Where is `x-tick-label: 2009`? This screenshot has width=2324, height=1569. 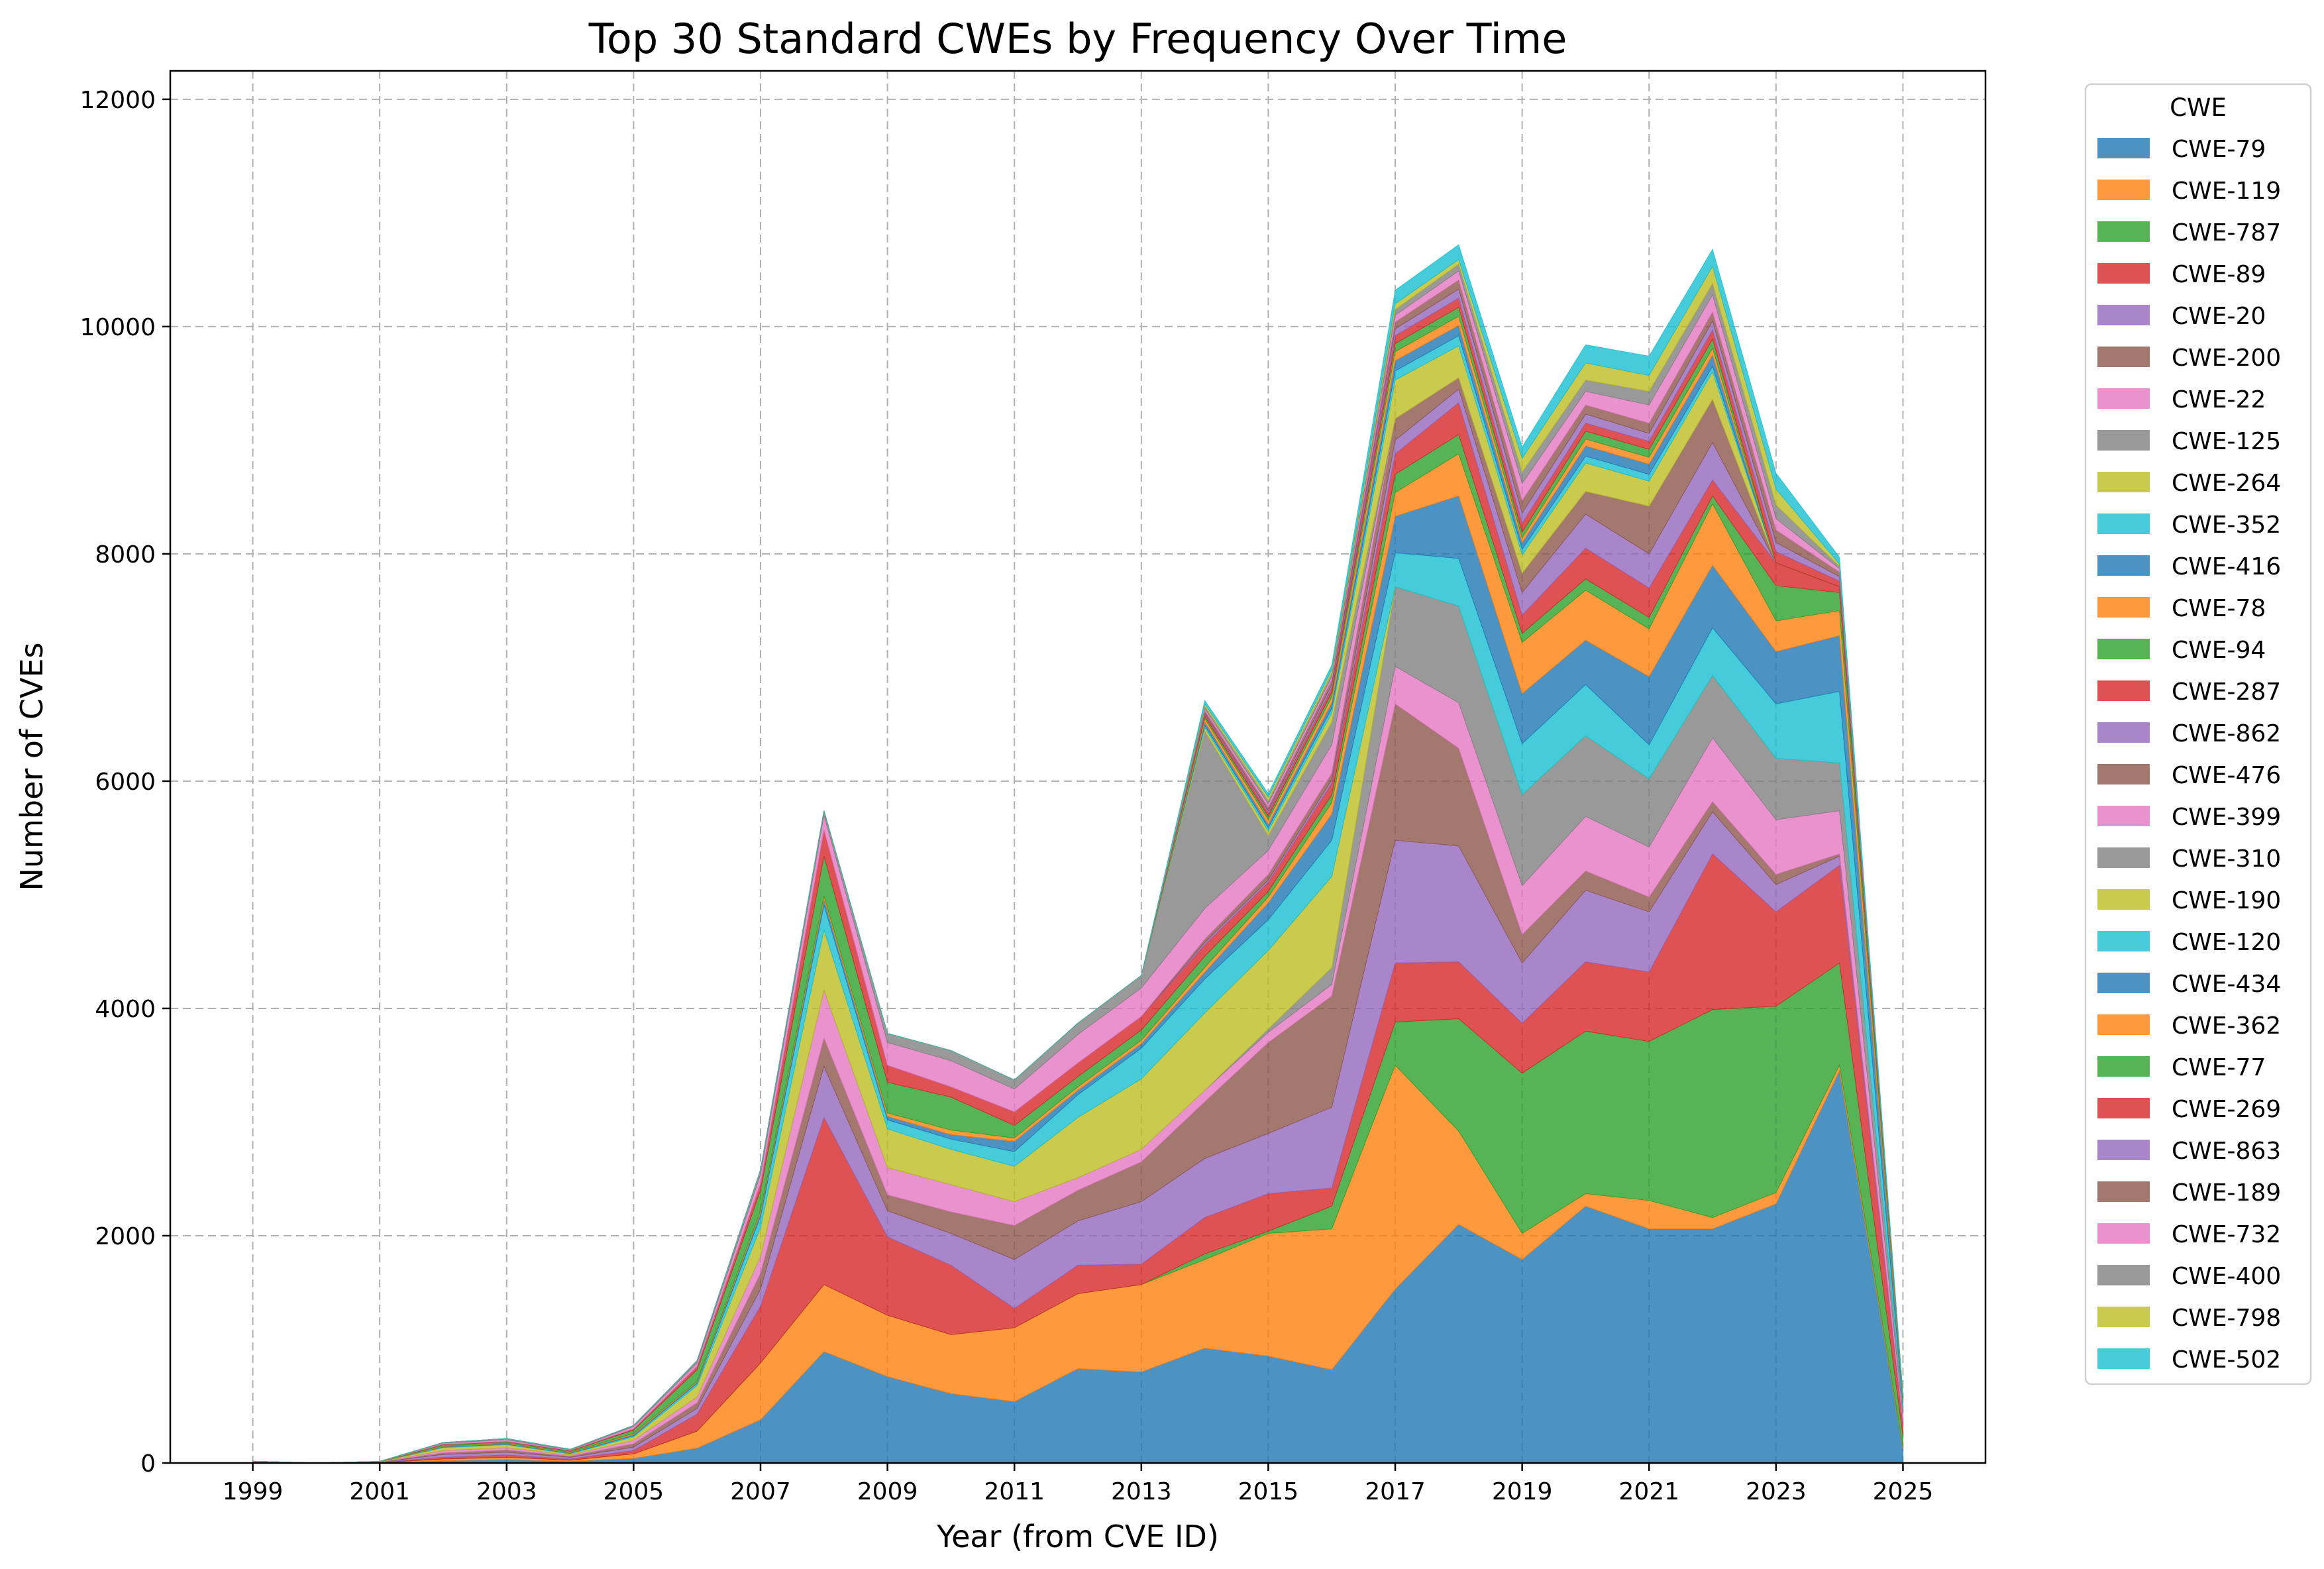
x-tick-label: 2009 is located at coordinates (887, 1491).